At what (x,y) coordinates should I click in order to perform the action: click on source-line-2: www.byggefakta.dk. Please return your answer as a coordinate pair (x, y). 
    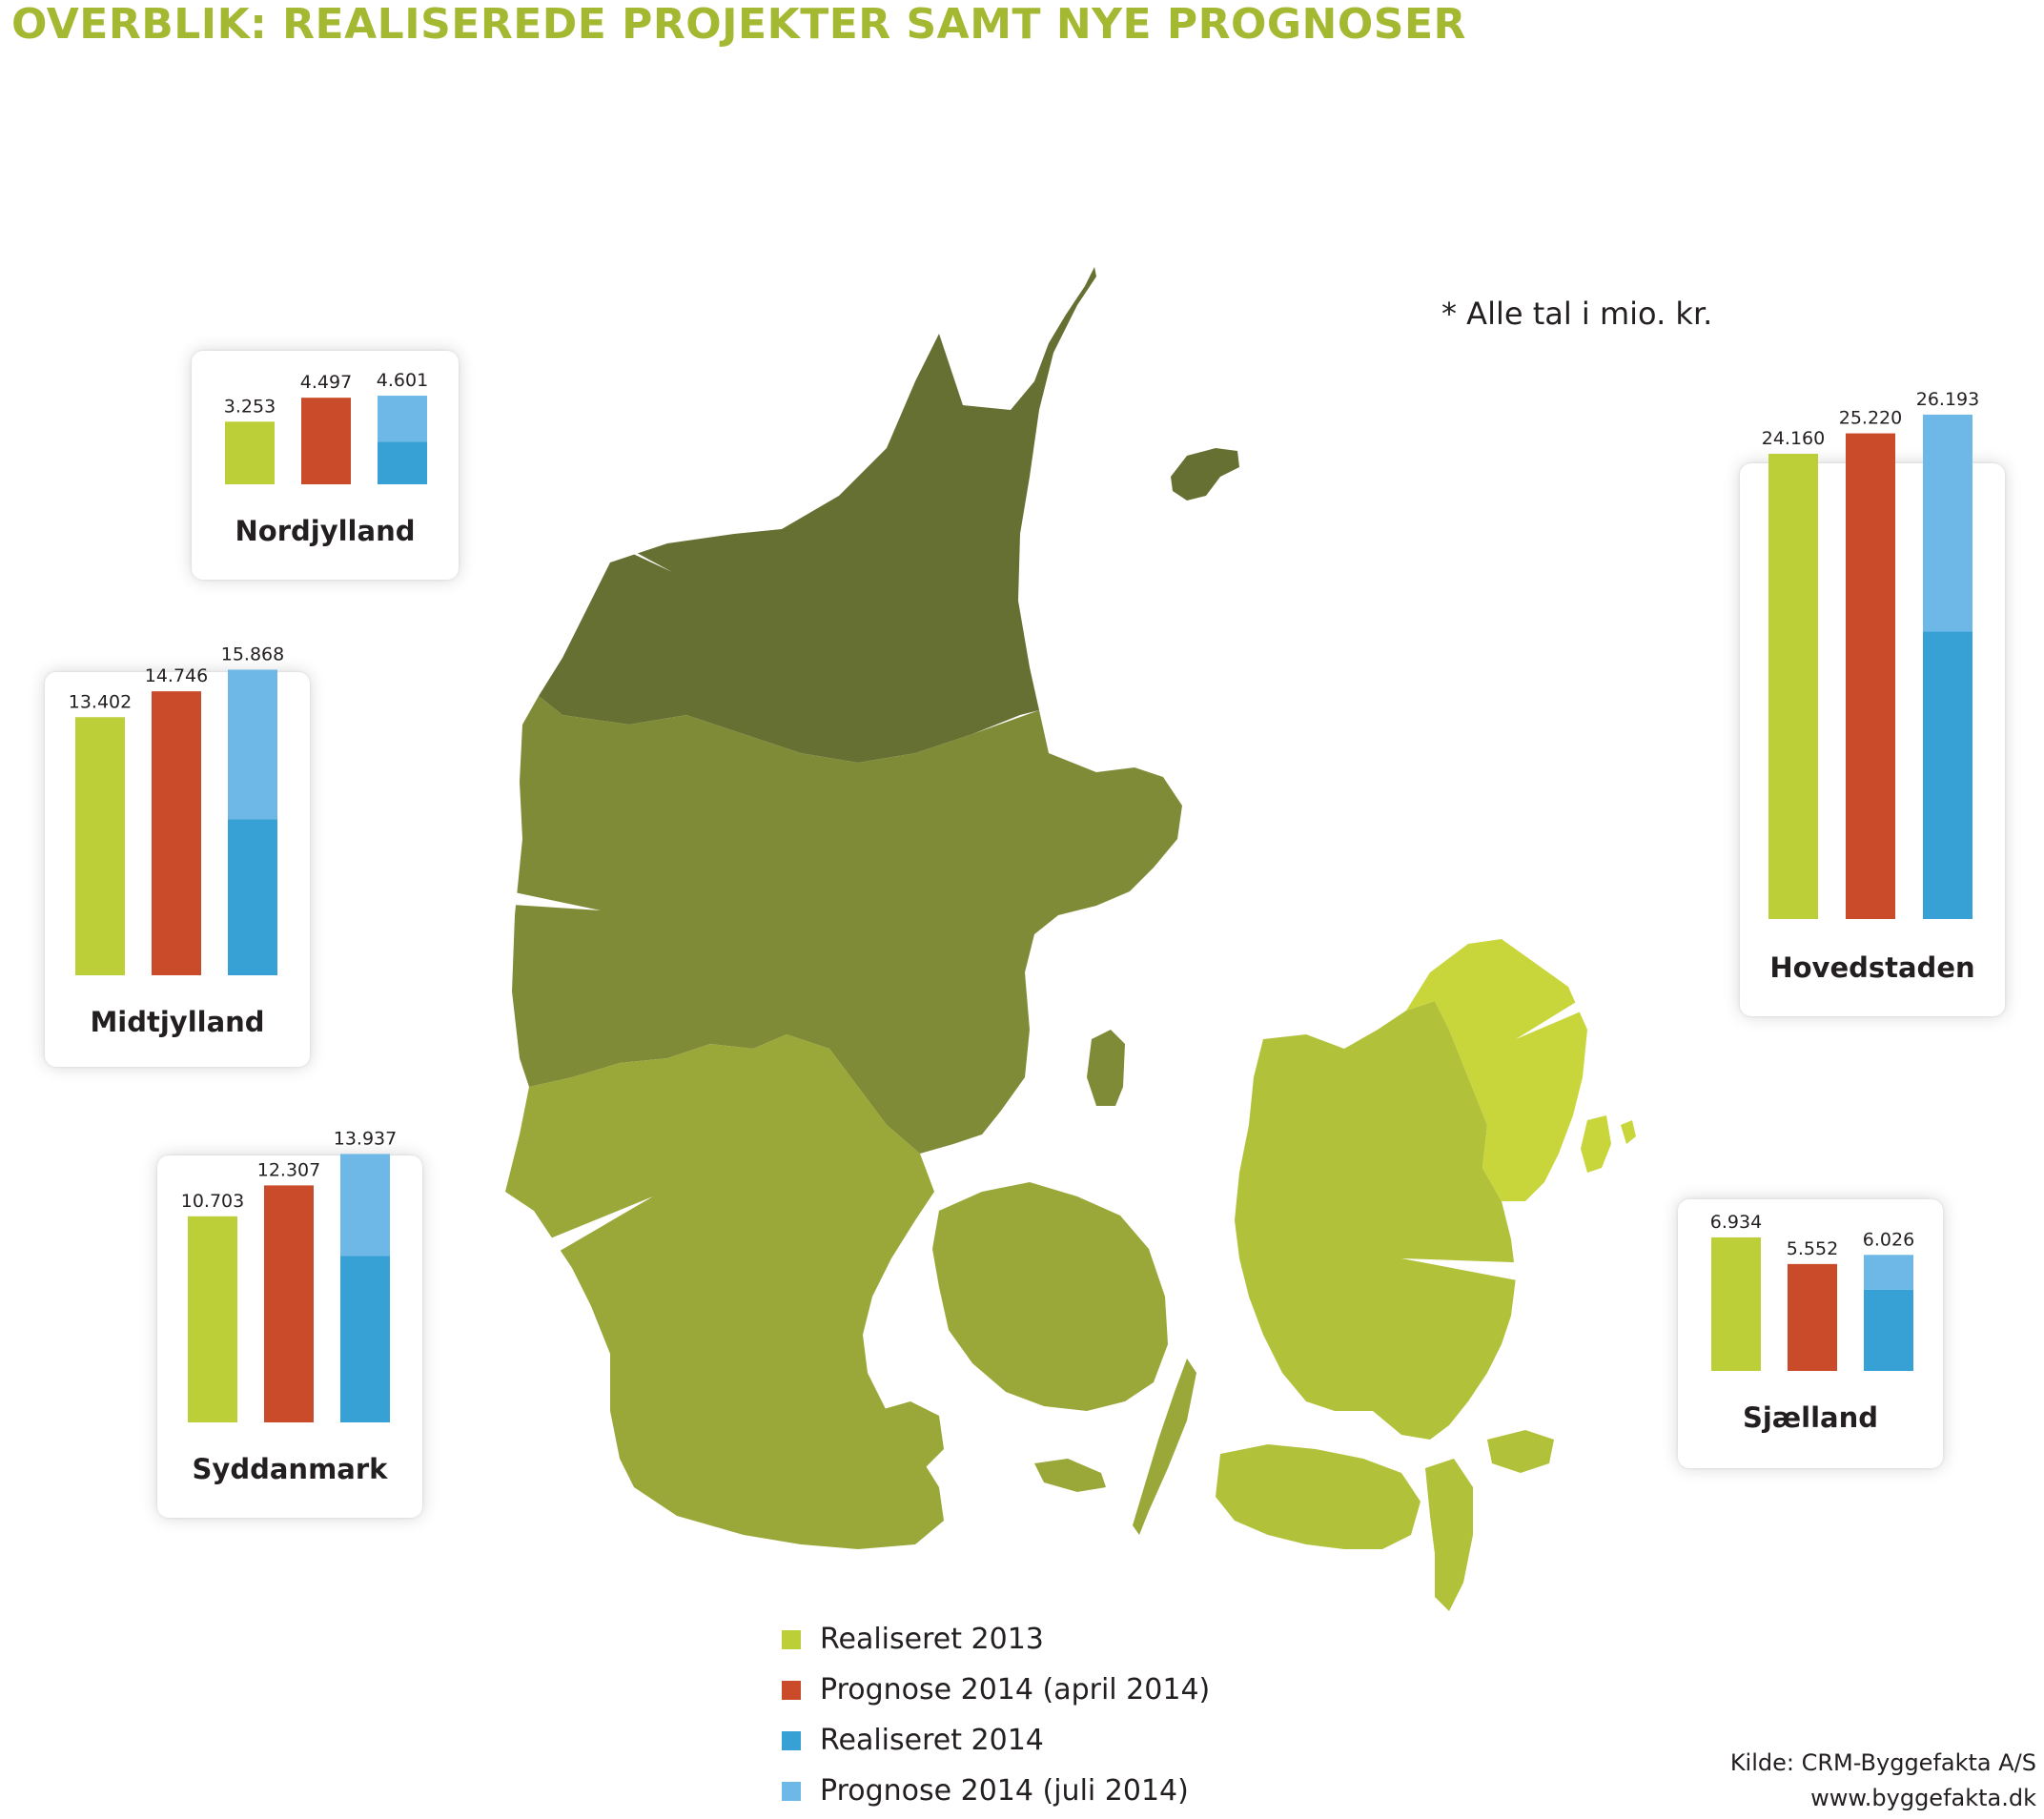
    Looking at the image, I should click on (1923, 1798).